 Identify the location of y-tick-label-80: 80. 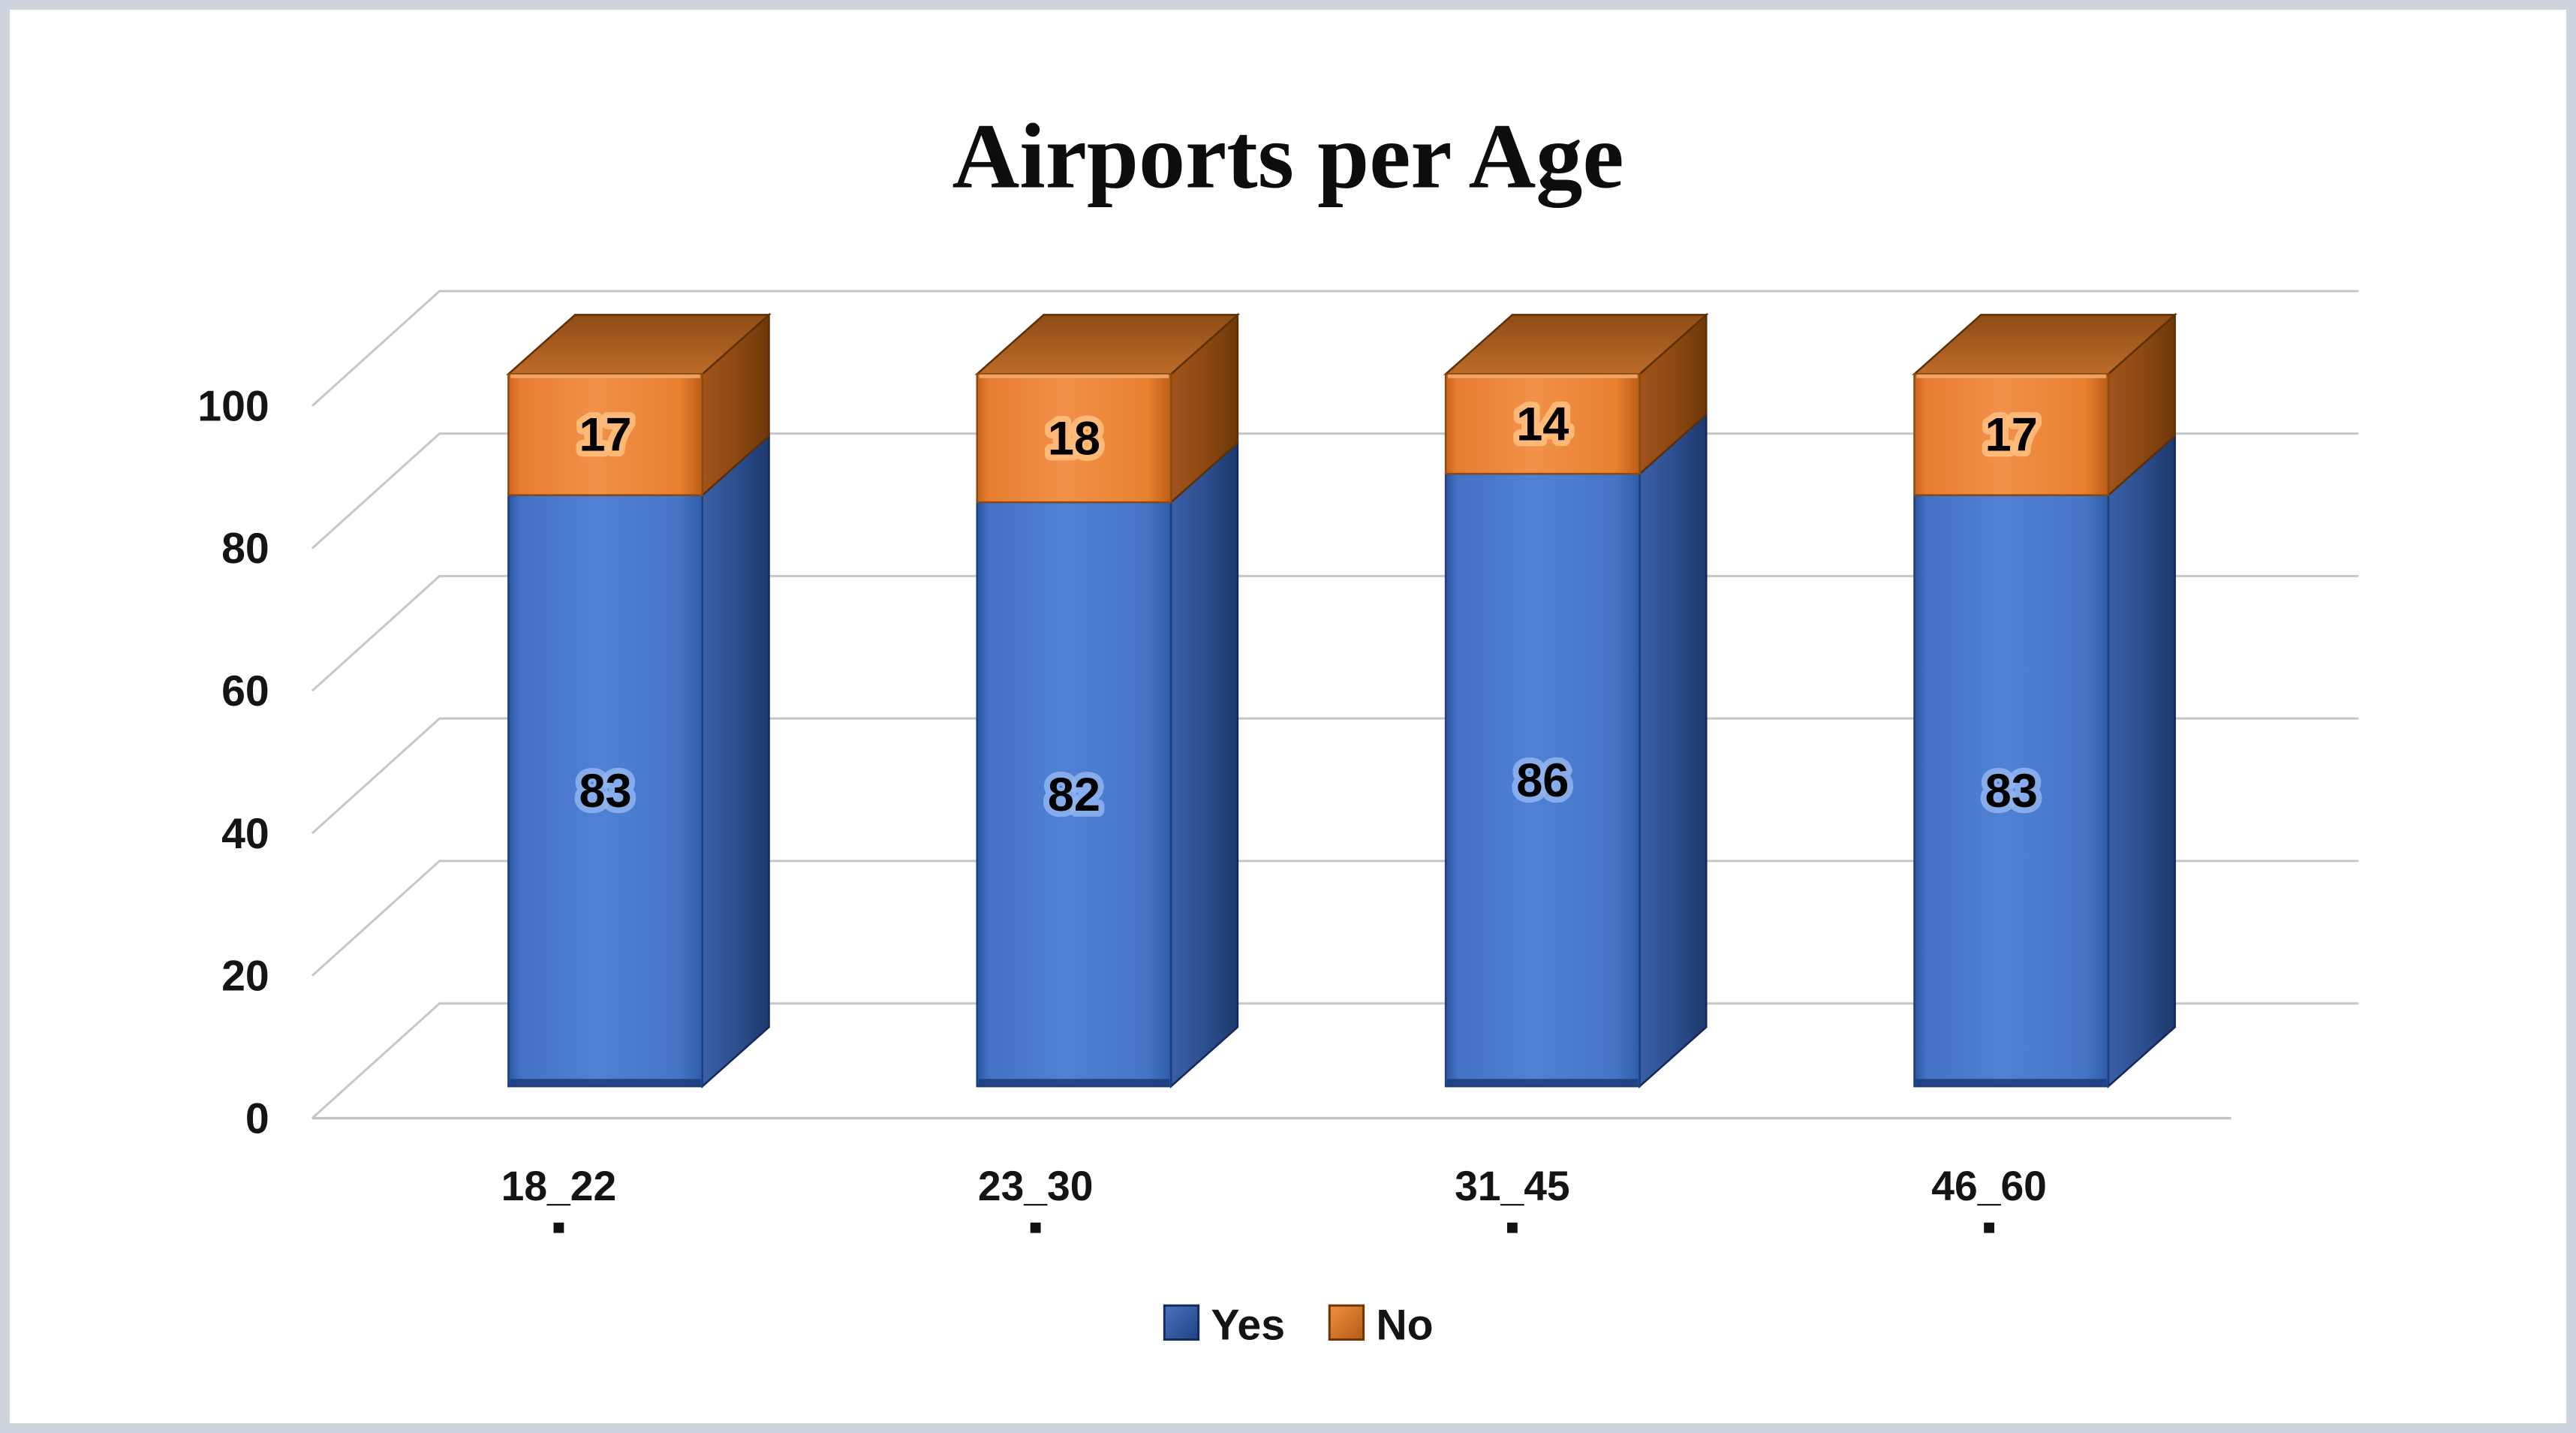
(245, 549).